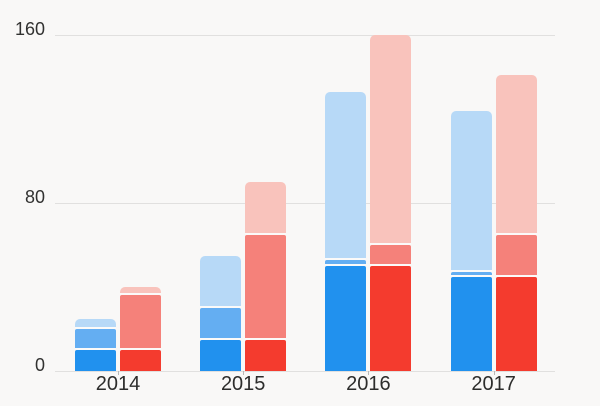 The height and width of the screenshot is (406, 600). What do you see at coordinates (516, 154) in the screenshot?
I see `bar-segment-red-light-2017` at bounding box center [516, 154].